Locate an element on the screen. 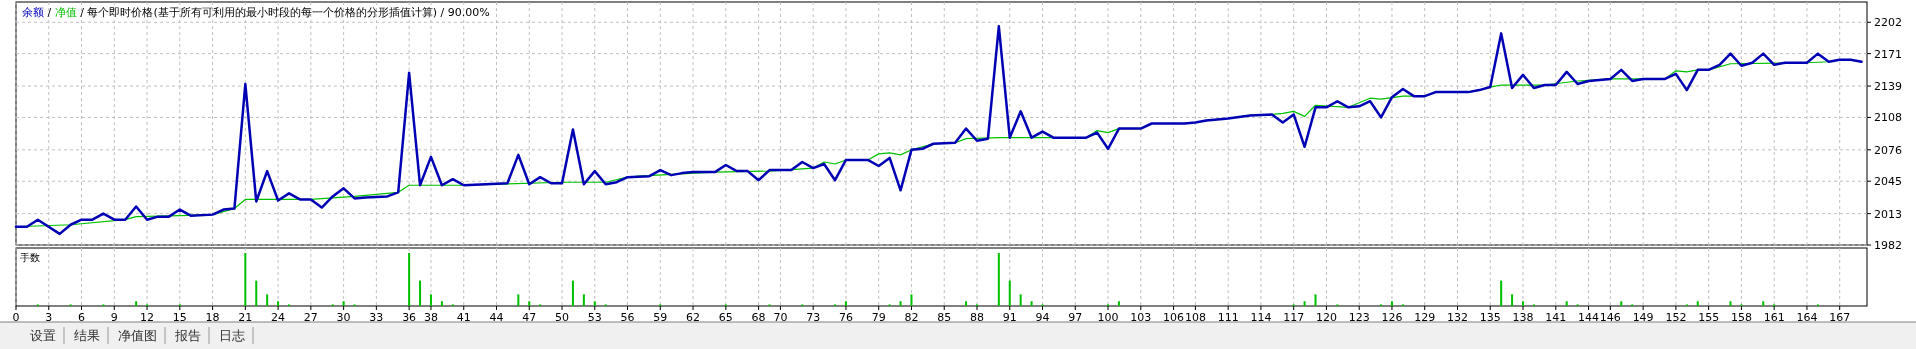 This screenshot has width=1916, height=349. x-tick-label: 0 is located at coordinates (16, 317).